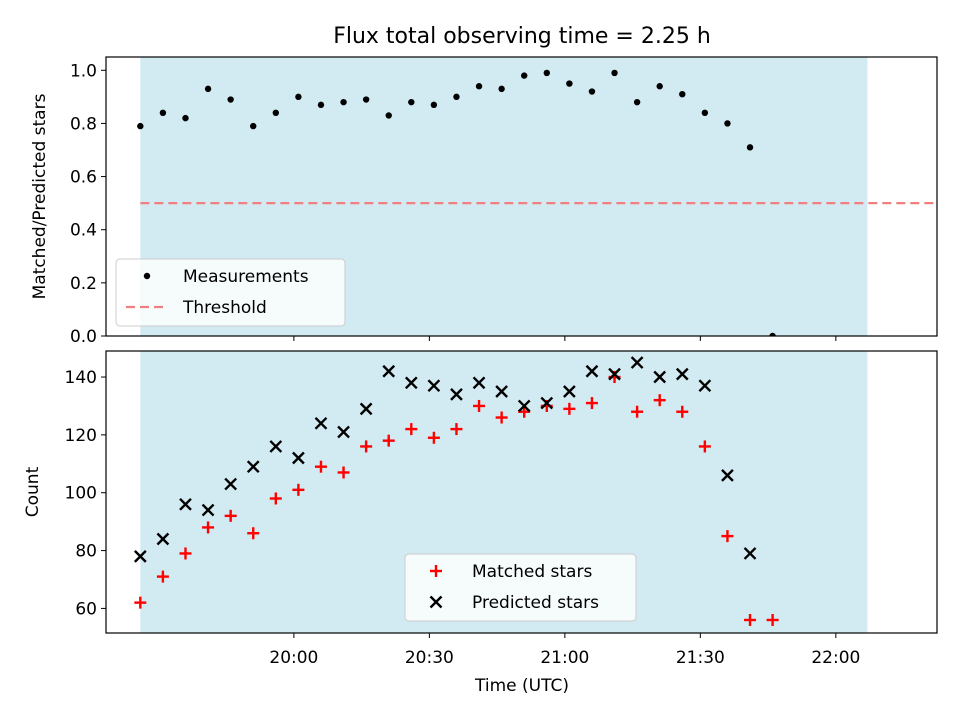  Describe the element at coordinates (224, 308) in the screenshot. I see `legend-label: Threshold` at that location.